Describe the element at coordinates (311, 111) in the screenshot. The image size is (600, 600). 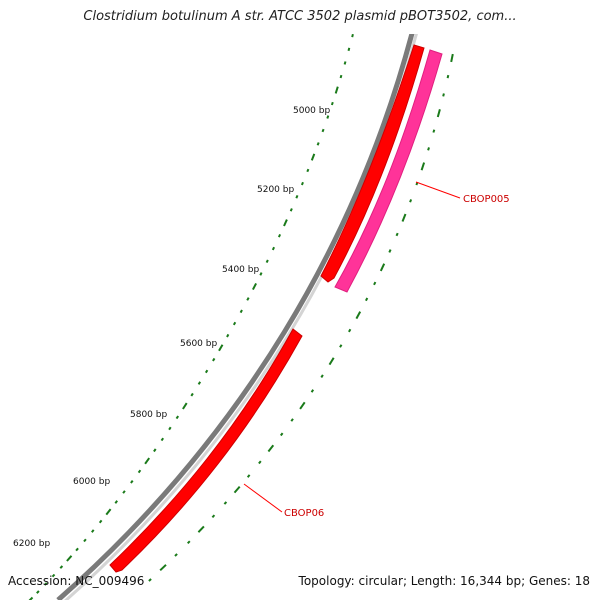
I see `tick-label-5000: 5000 bp` at that location.